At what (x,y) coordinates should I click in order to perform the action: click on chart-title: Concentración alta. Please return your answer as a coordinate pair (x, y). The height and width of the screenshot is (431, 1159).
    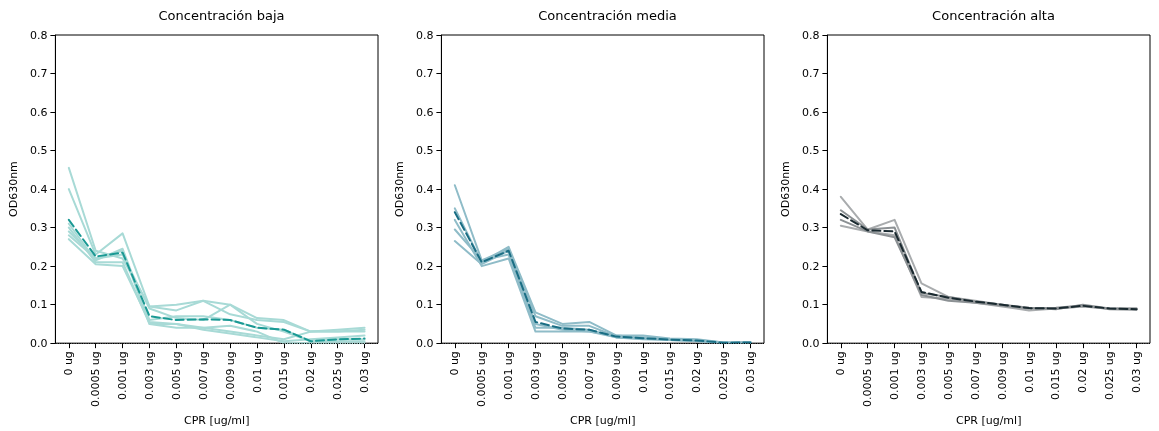
    Looking at the image, I should click on (993, 15).